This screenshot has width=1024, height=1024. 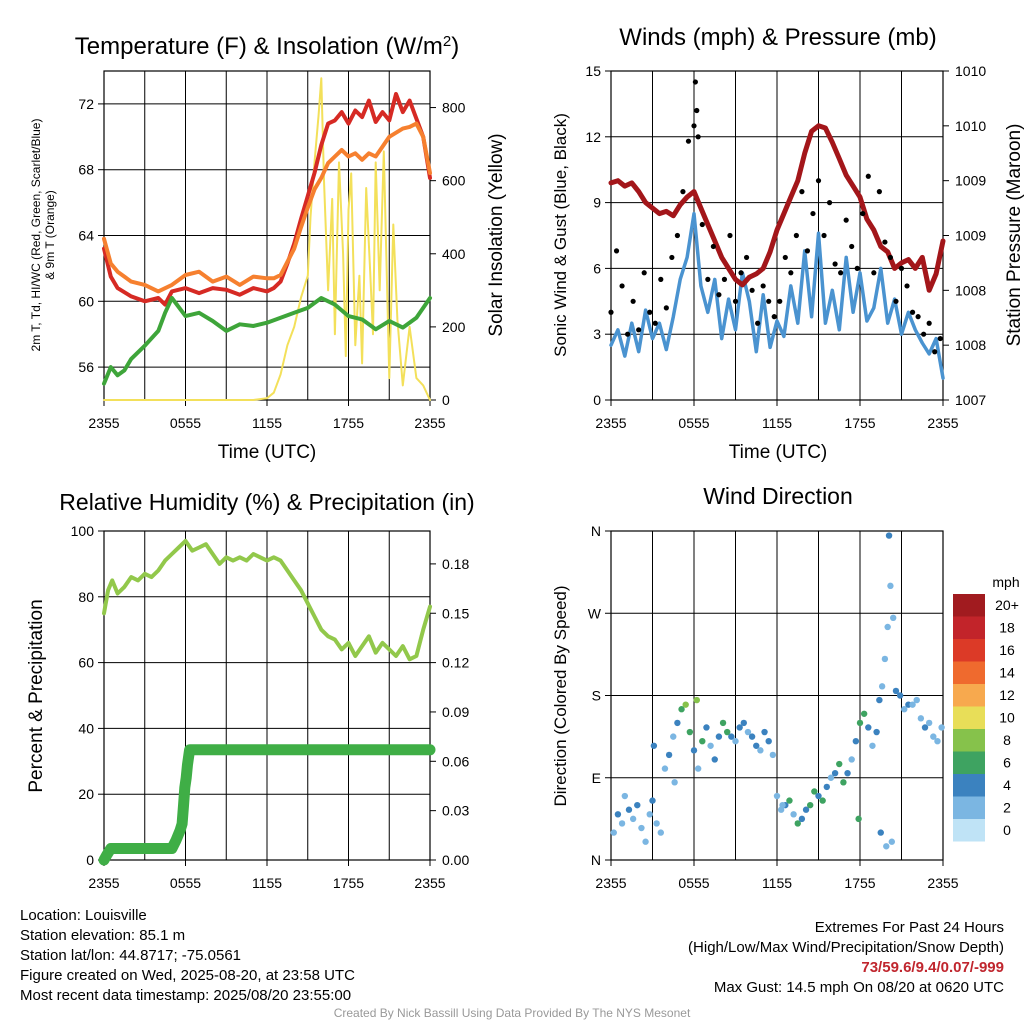 What do you see at coordinates (596, 778) in the screenshot?
I see `wind-direction-y-tick-label: E` at bounding box center [596, 778].